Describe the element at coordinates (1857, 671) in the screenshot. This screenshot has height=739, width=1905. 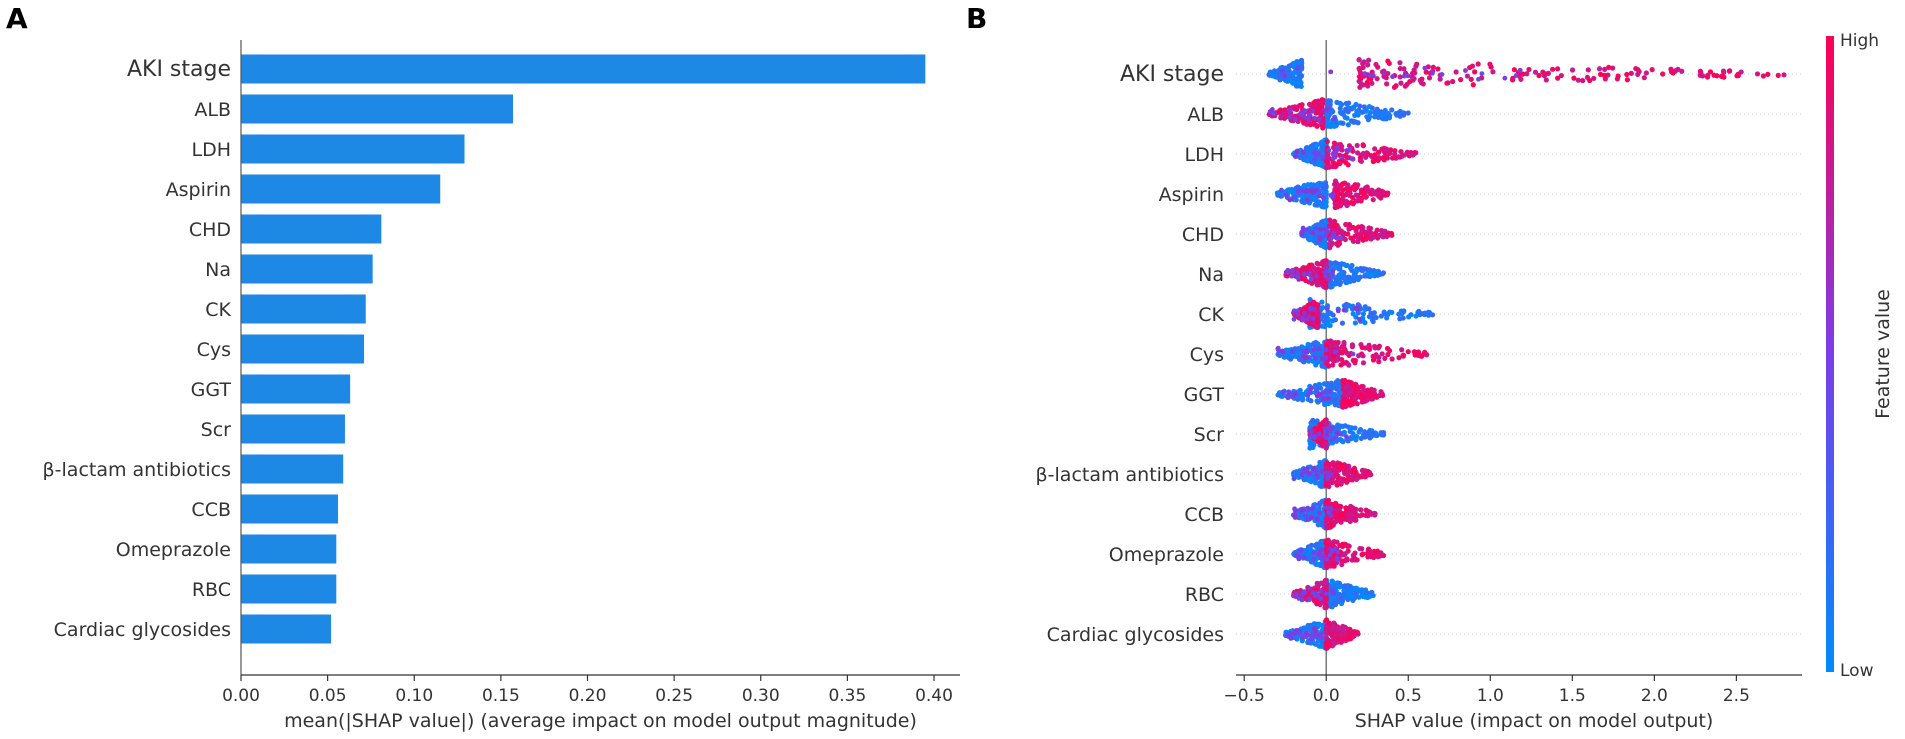
I see `colorbar-low-label: Low` at that location.